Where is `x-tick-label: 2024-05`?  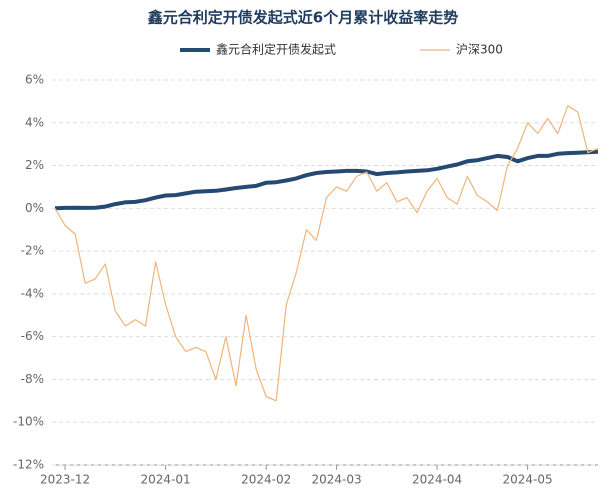 x-tick-label: 2024-05 is located at coordinates (528, 480).